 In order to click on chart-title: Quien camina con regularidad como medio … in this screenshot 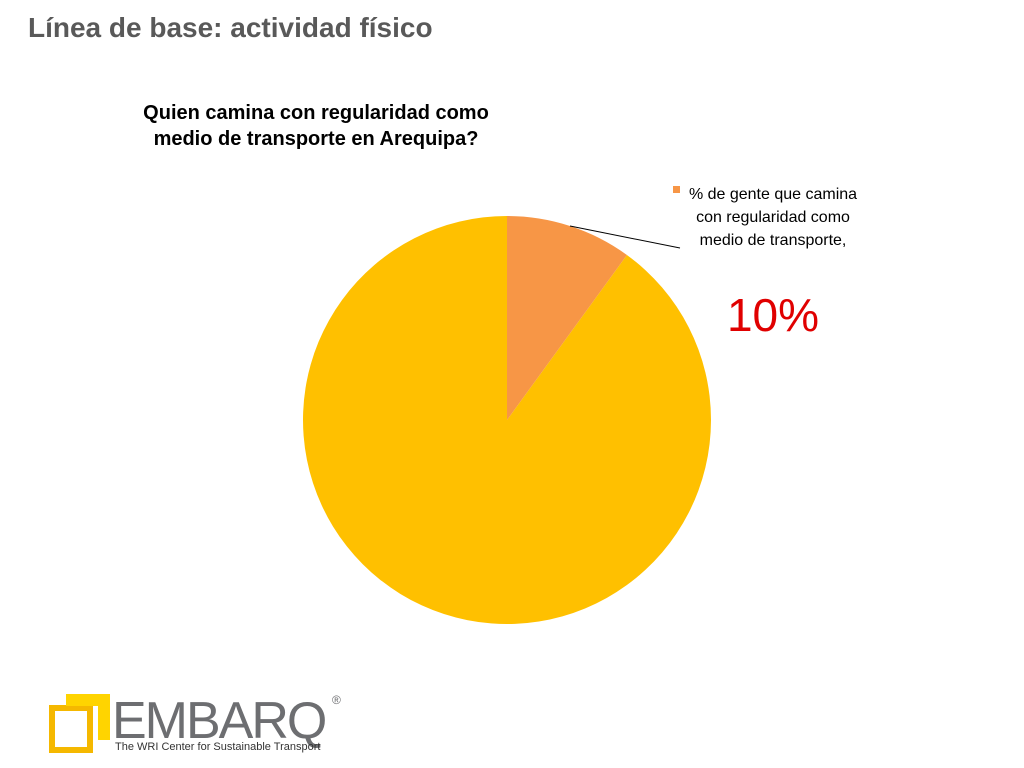, I will do `click(316, 126)`.